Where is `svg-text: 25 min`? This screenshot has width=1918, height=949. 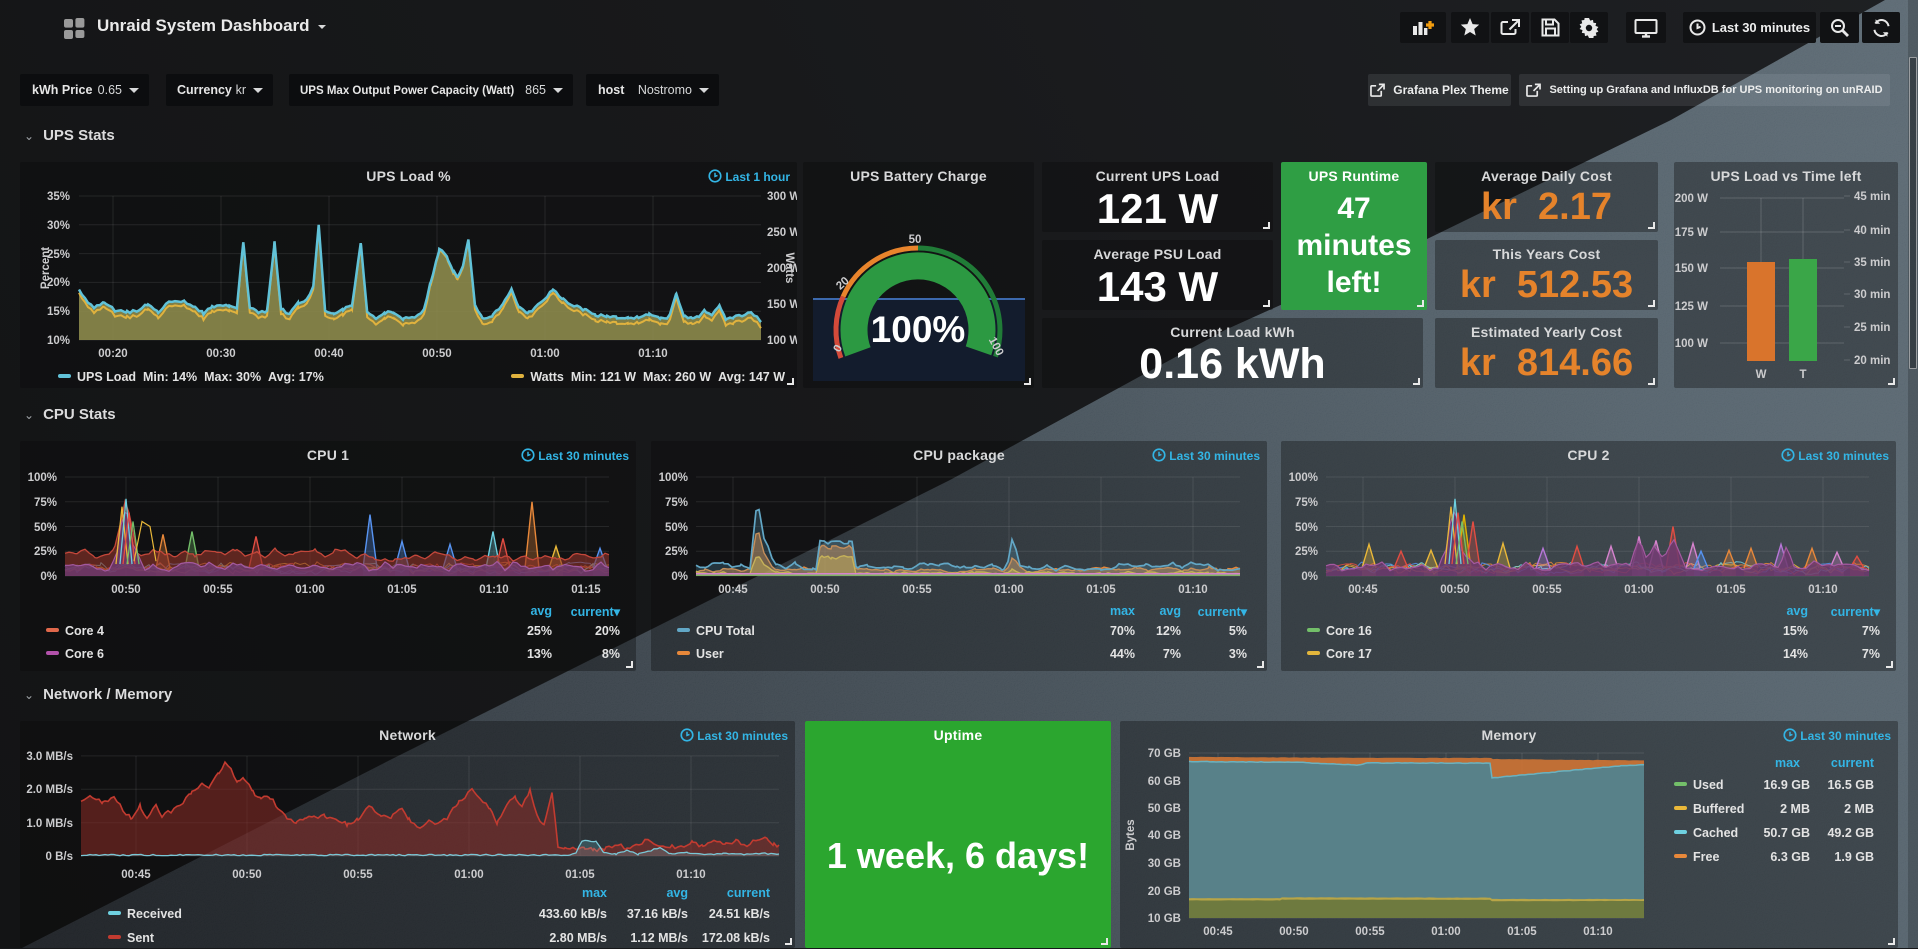
svg-text: 25 min is located at coordinates (1872, 328).